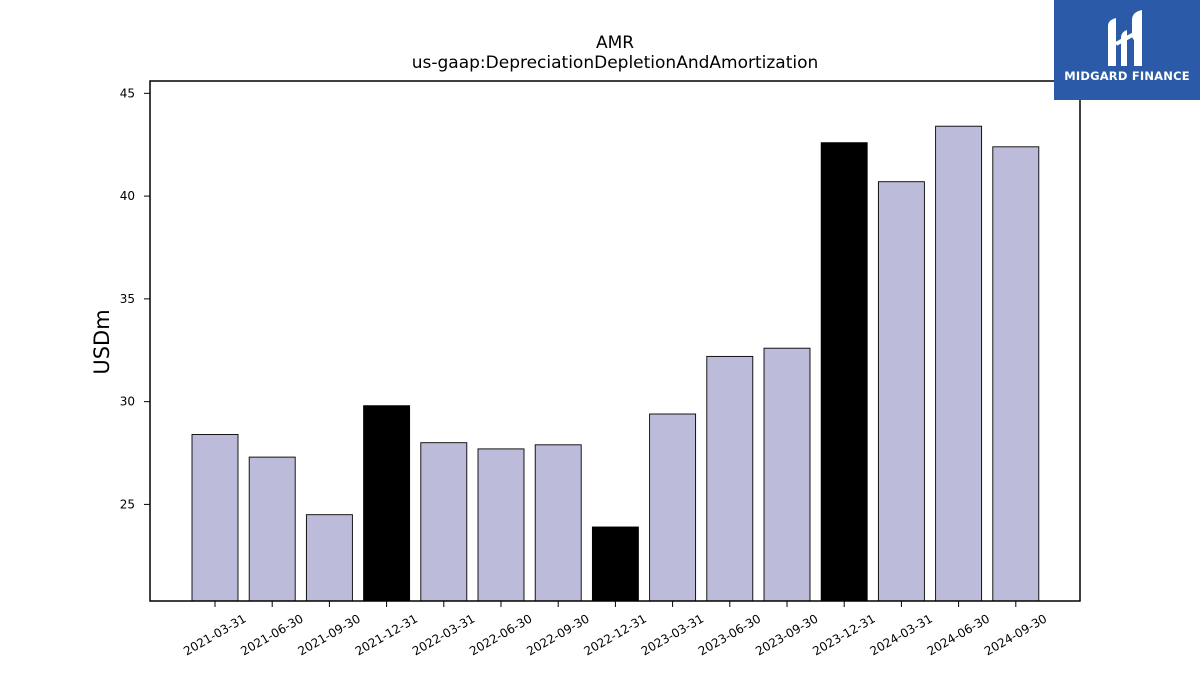 The height and width of the screenshot is (675, 1200). What do you see at coordinates (1015, 634) in the screenshot?
I see `x-tick-label: 2024-09-30` at bounding box center [1015, 634].